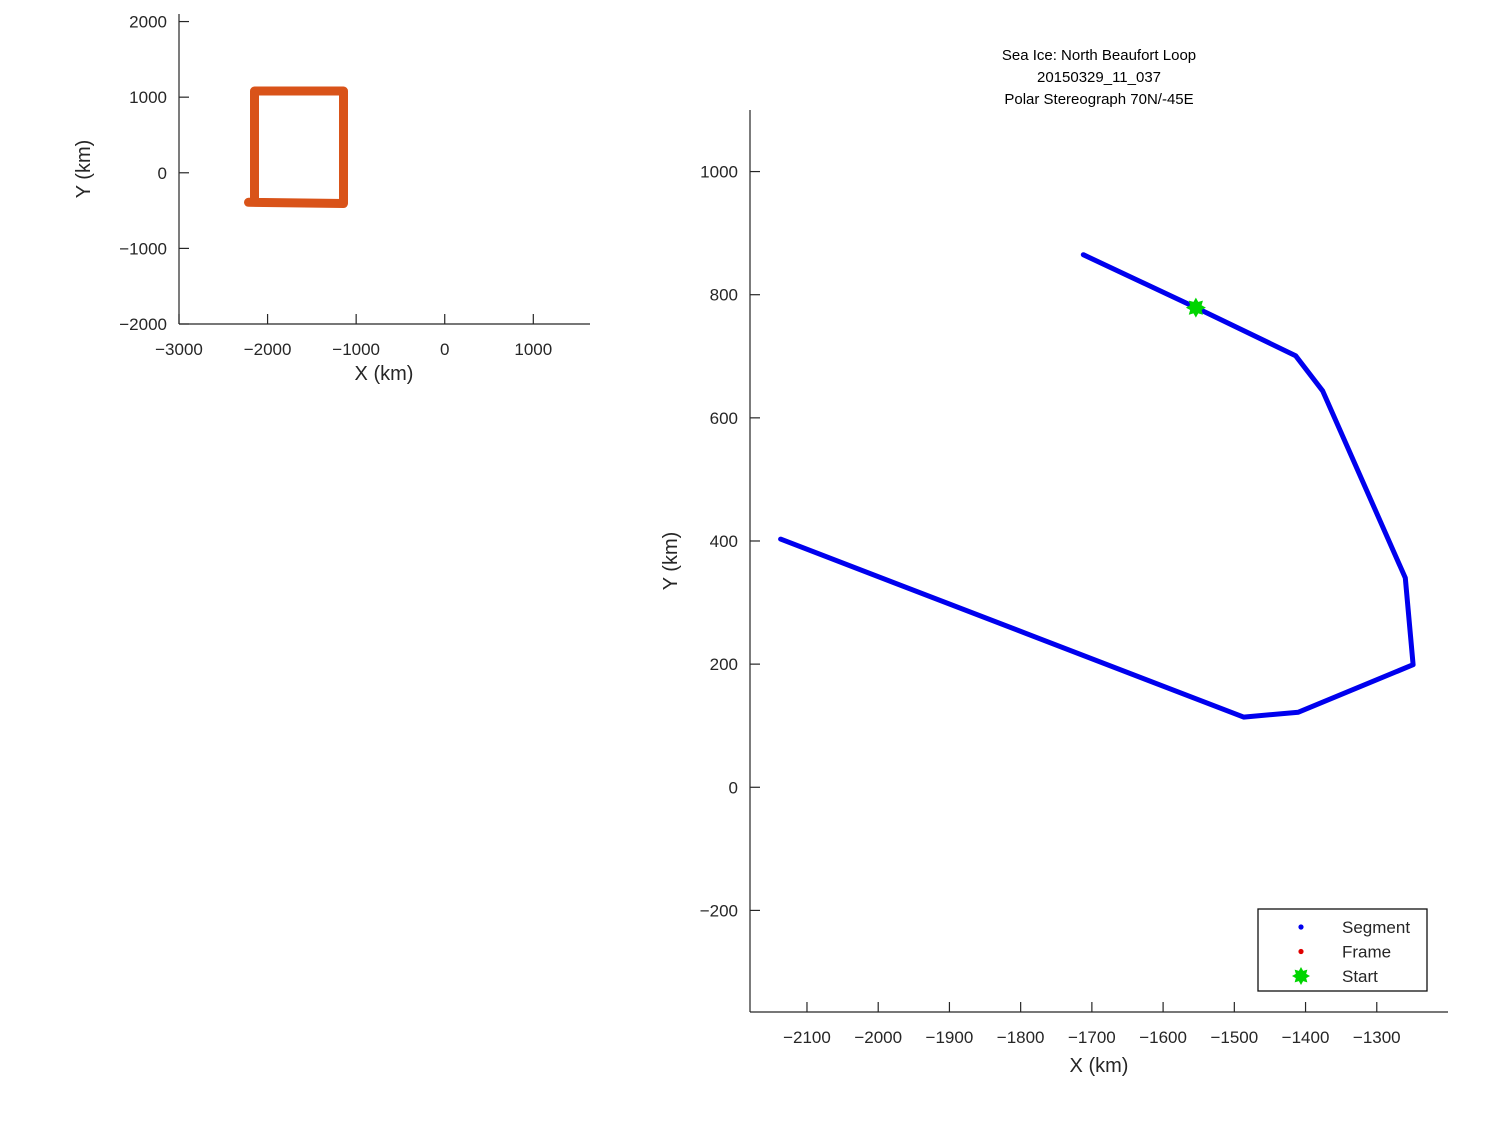  Describe the element at coordinates (354, 186) in the screenshot. I see `overview-plot: −3000 −2000 −1000 0 1000 −2000 −1000 0 1000 2000` at that location.